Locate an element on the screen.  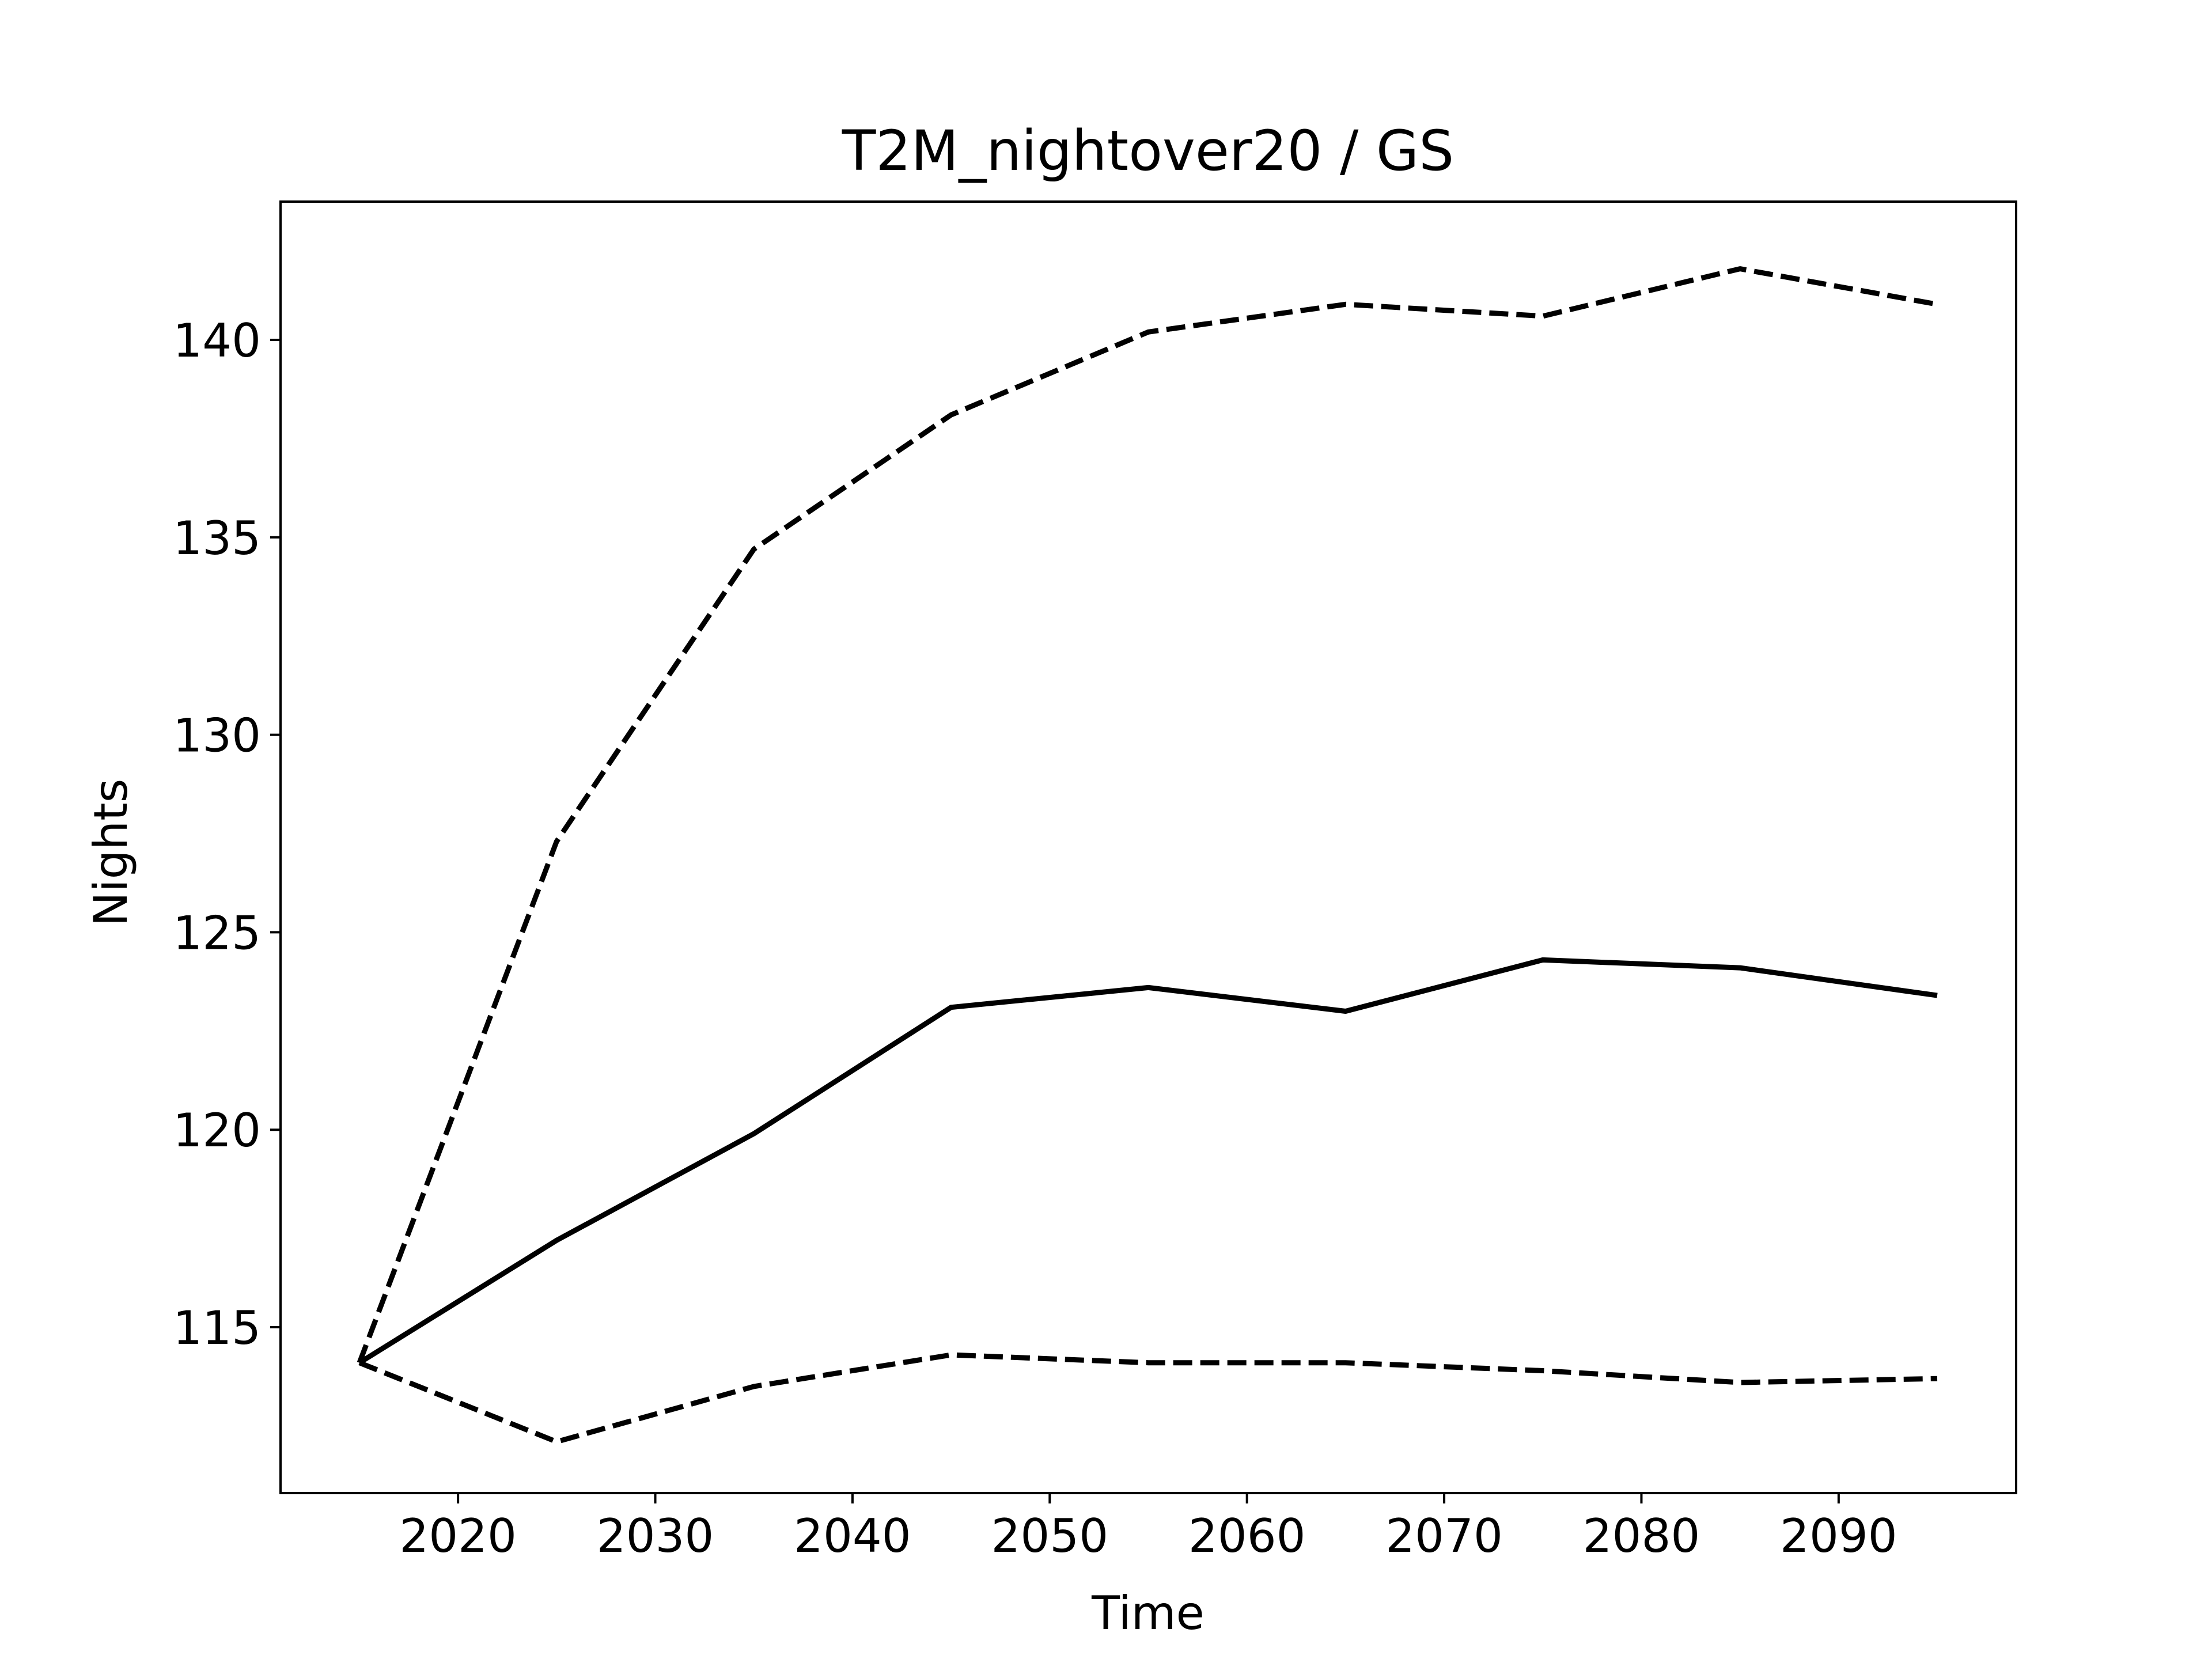
y-tick-label-125: 125 is located at coordinates (217, 933).